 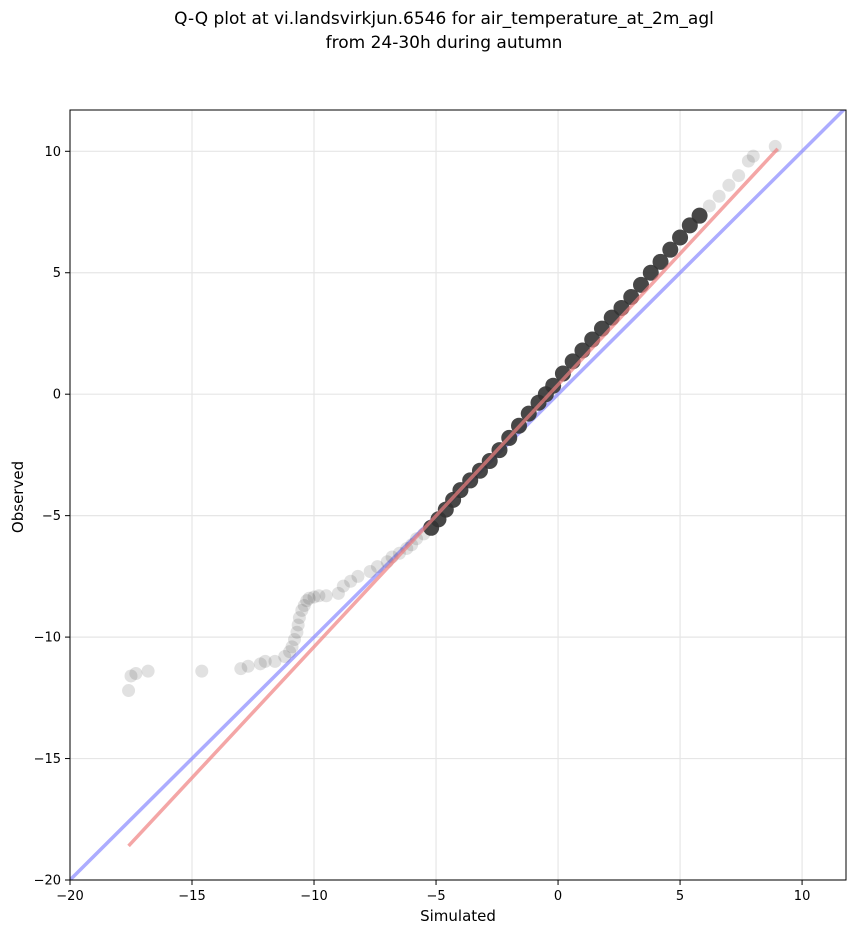 What do you see at coordinates (47, 881) in the screenshot?
I see `y-tick-label: −20` at bounding box center [47, 881].